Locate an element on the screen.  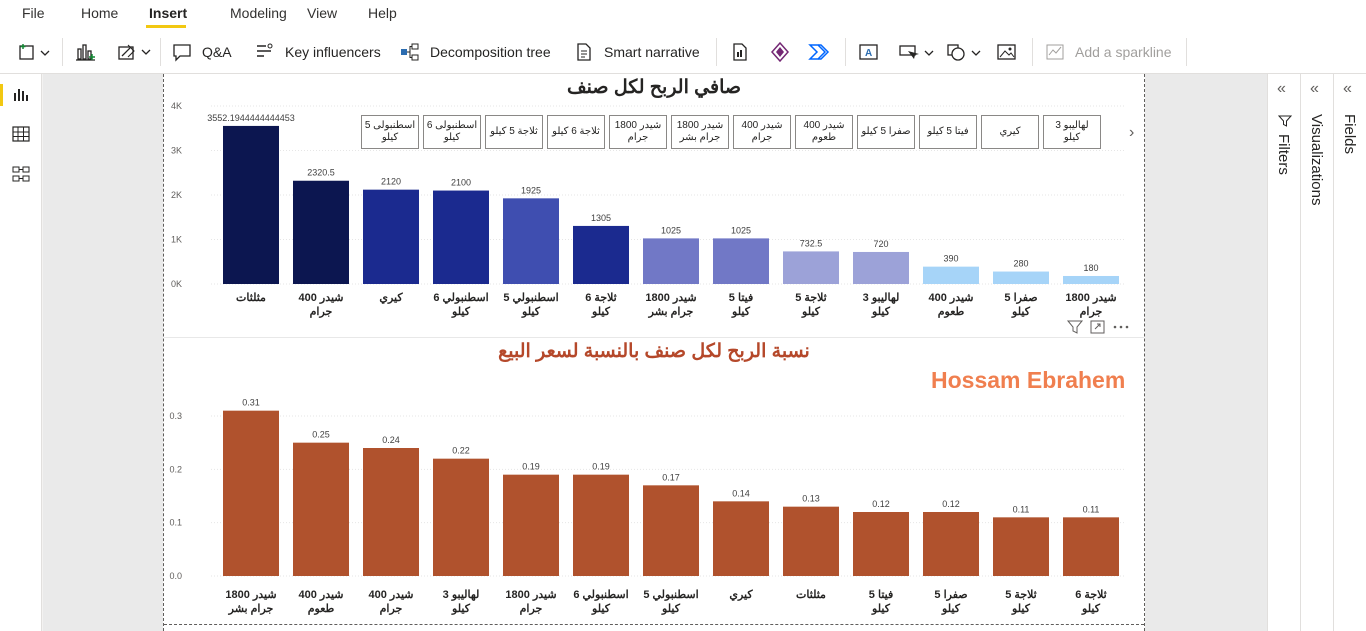
data-label: 0.25 is located at coordinates (321, 435).